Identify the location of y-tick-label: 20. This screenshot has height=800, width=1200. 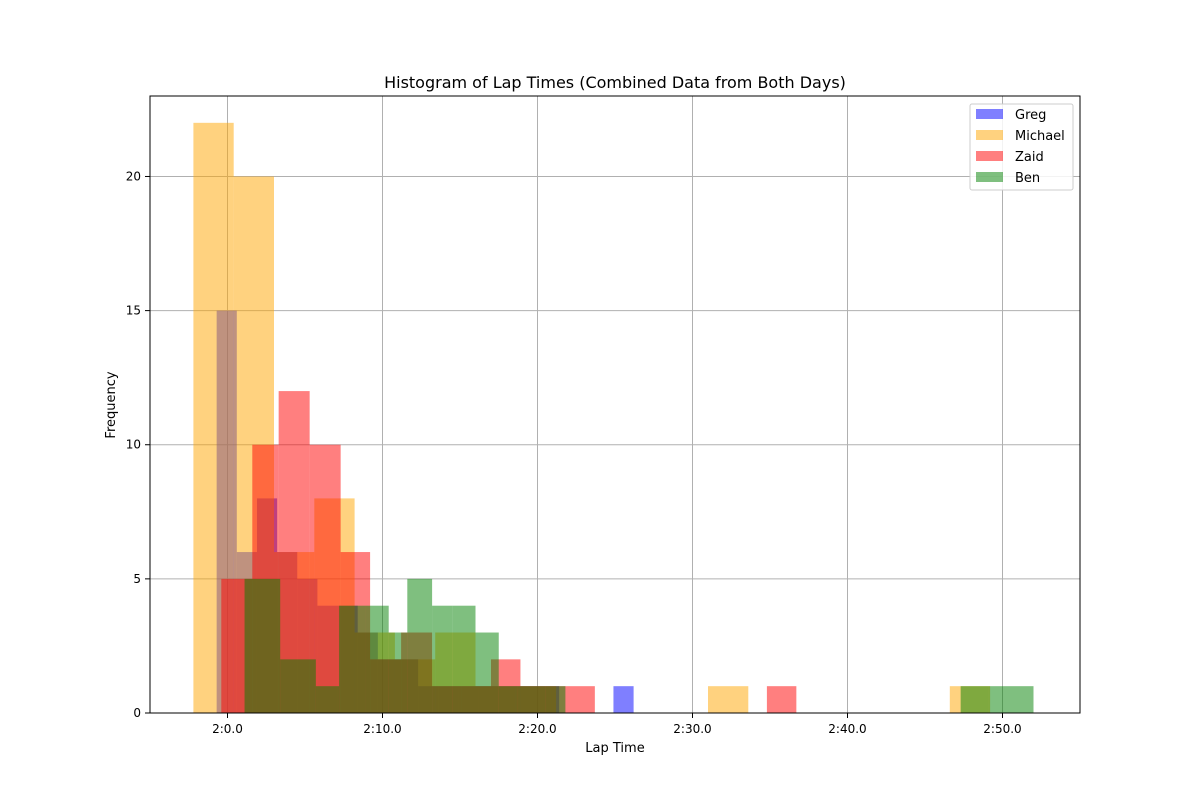
(133, 176).